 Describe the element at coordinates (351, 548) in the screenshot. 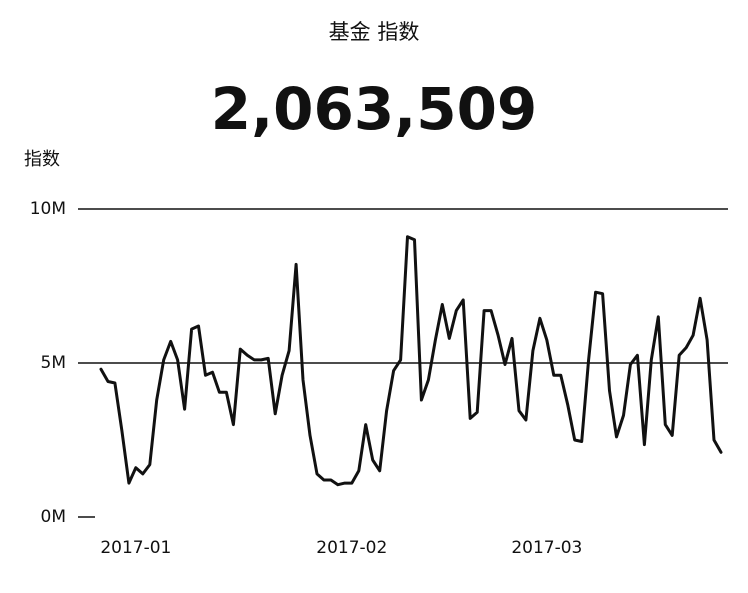

I see `x-tick-label: 2017-02` at that location.